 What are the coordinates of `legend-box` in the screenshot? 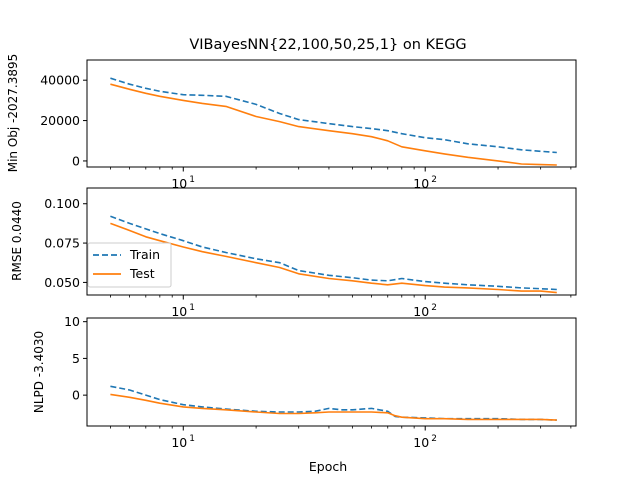 It's located at (129, 265).